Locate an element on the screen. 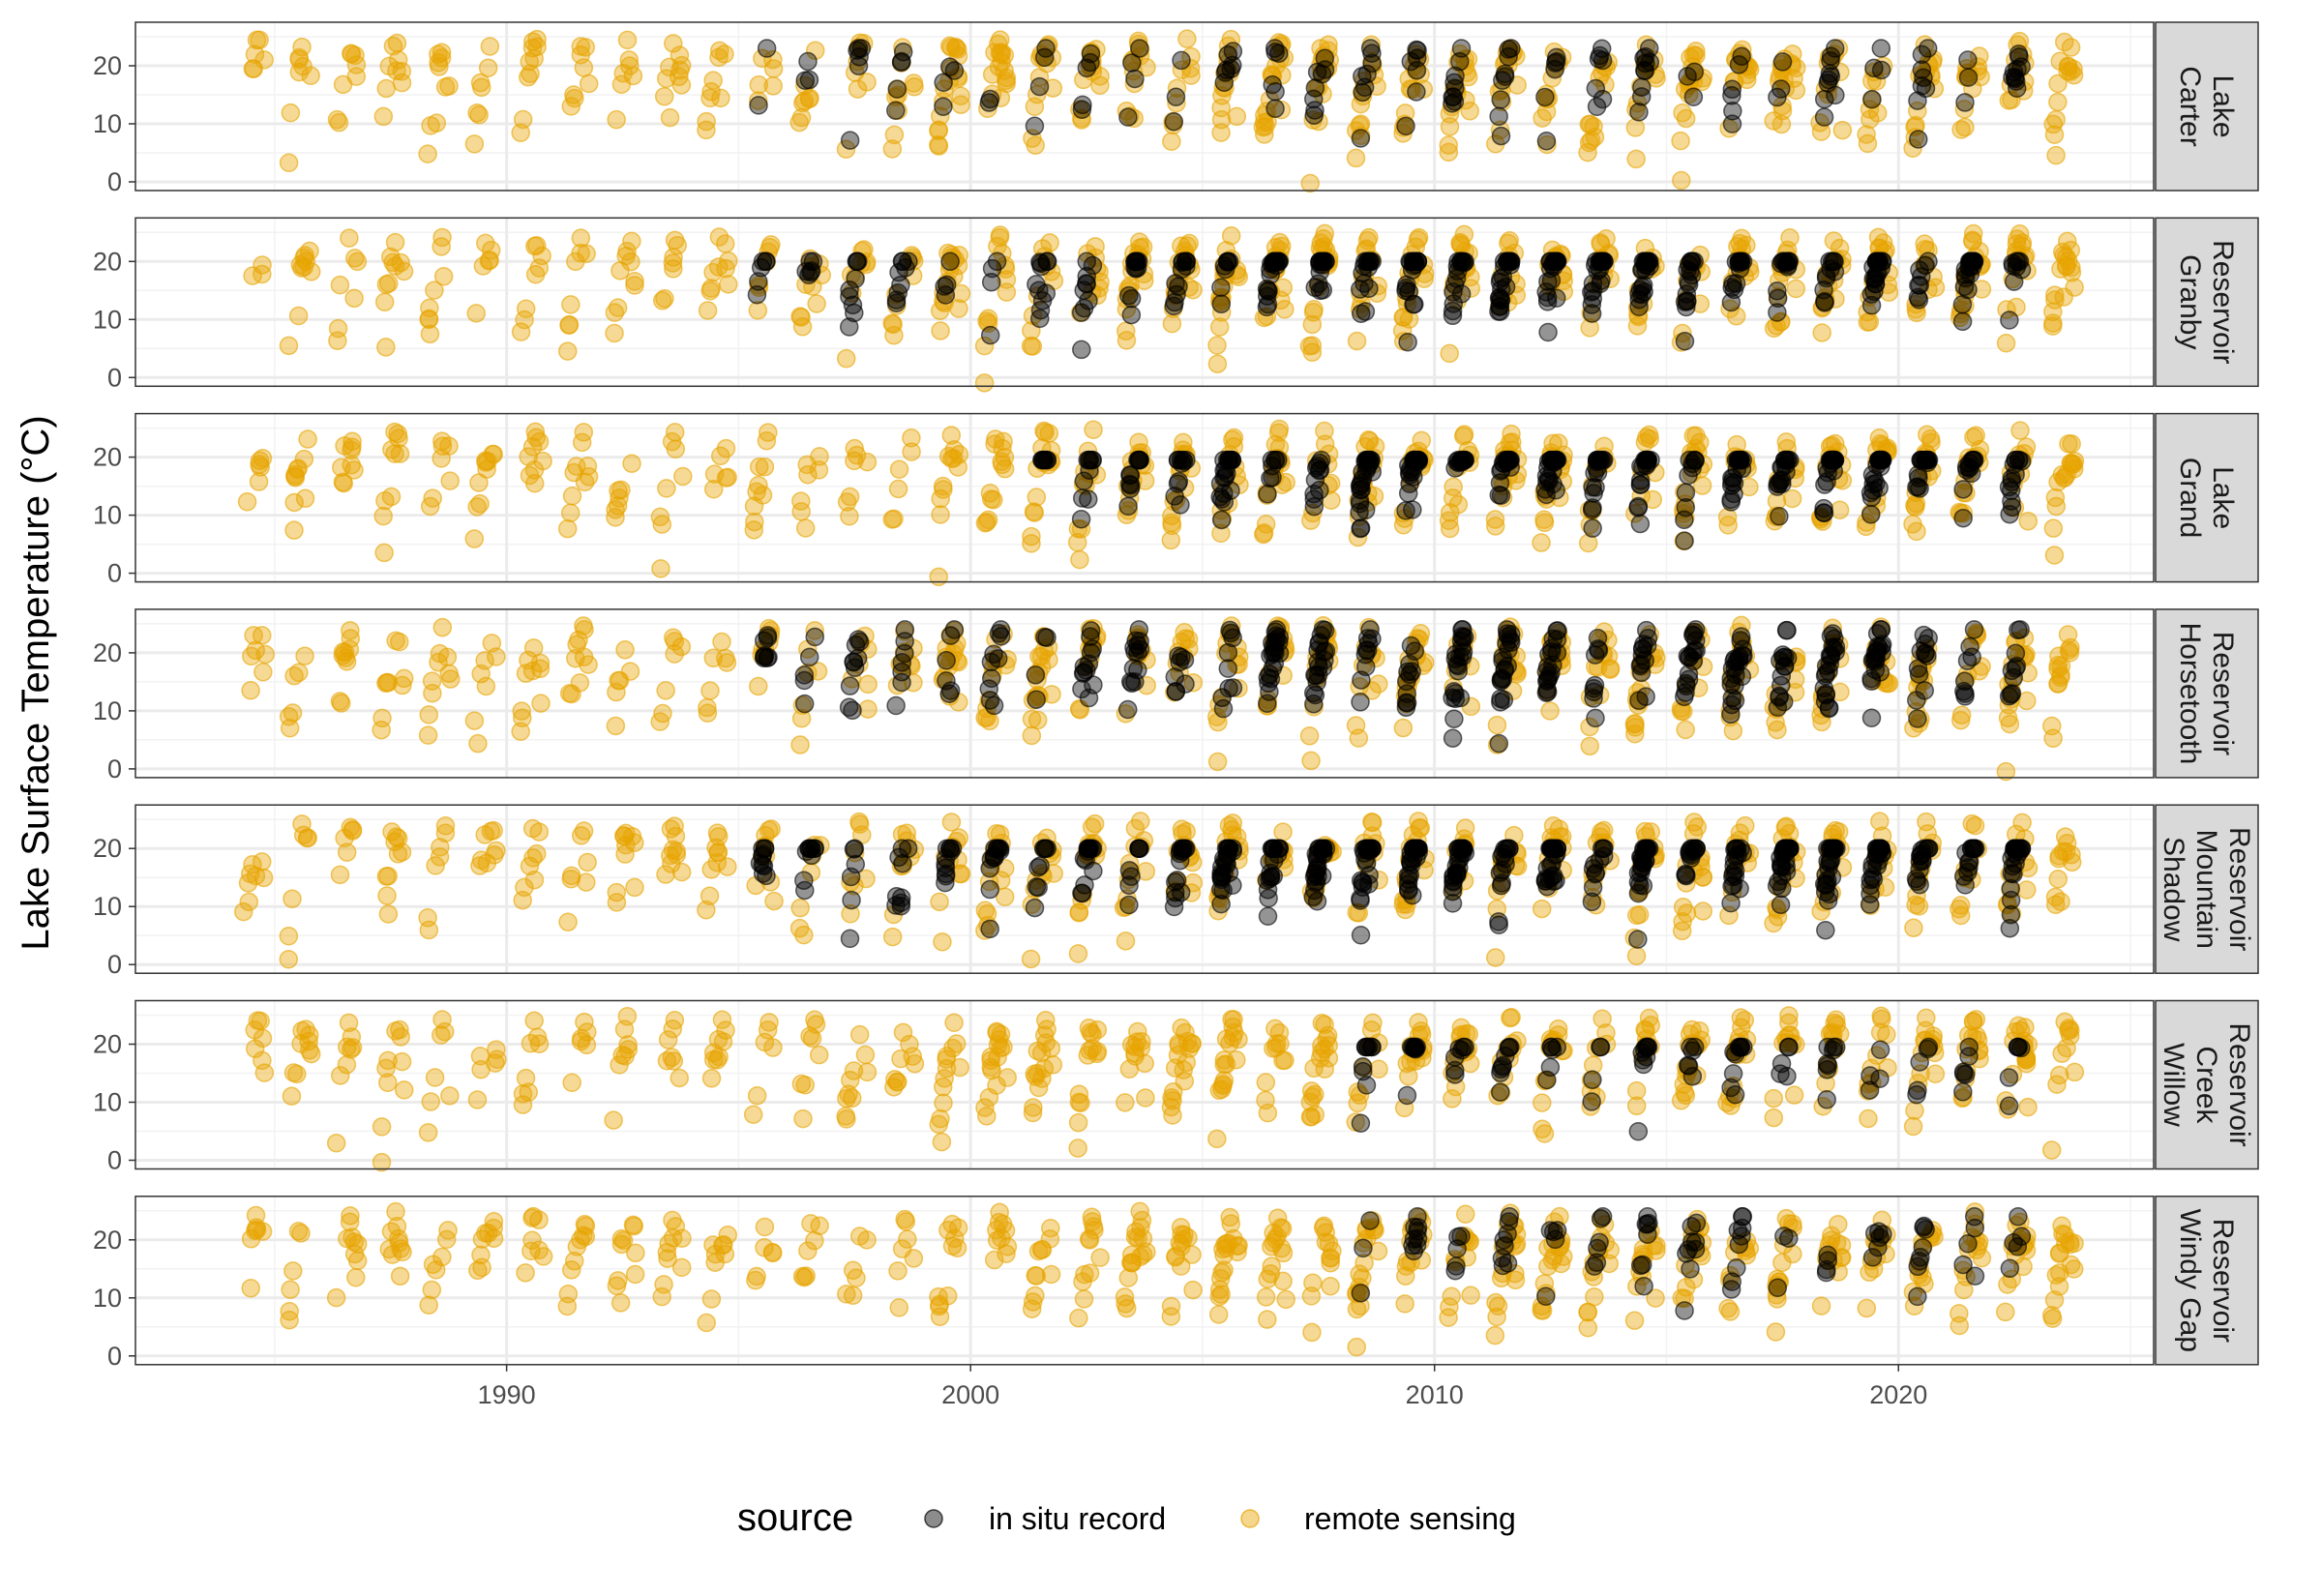 The image size is (2322, 1596). facet-strip-label-line: Reservoir is located at coordinates (2223, 302).